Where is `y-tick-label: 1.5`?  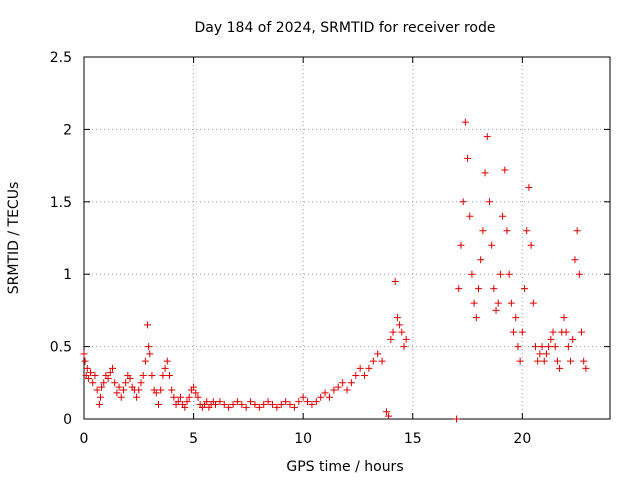 y-tick-label: 1.5 is located at coordinates (61, 203).